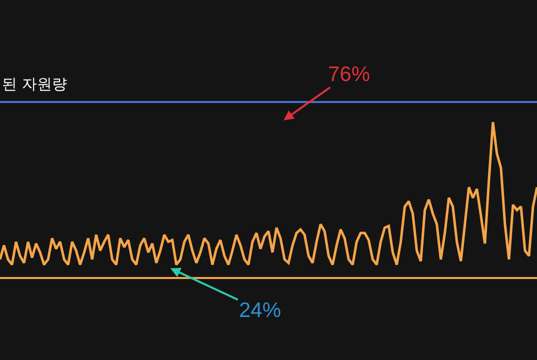  I want to click on text: 24%, so click(260, 310).